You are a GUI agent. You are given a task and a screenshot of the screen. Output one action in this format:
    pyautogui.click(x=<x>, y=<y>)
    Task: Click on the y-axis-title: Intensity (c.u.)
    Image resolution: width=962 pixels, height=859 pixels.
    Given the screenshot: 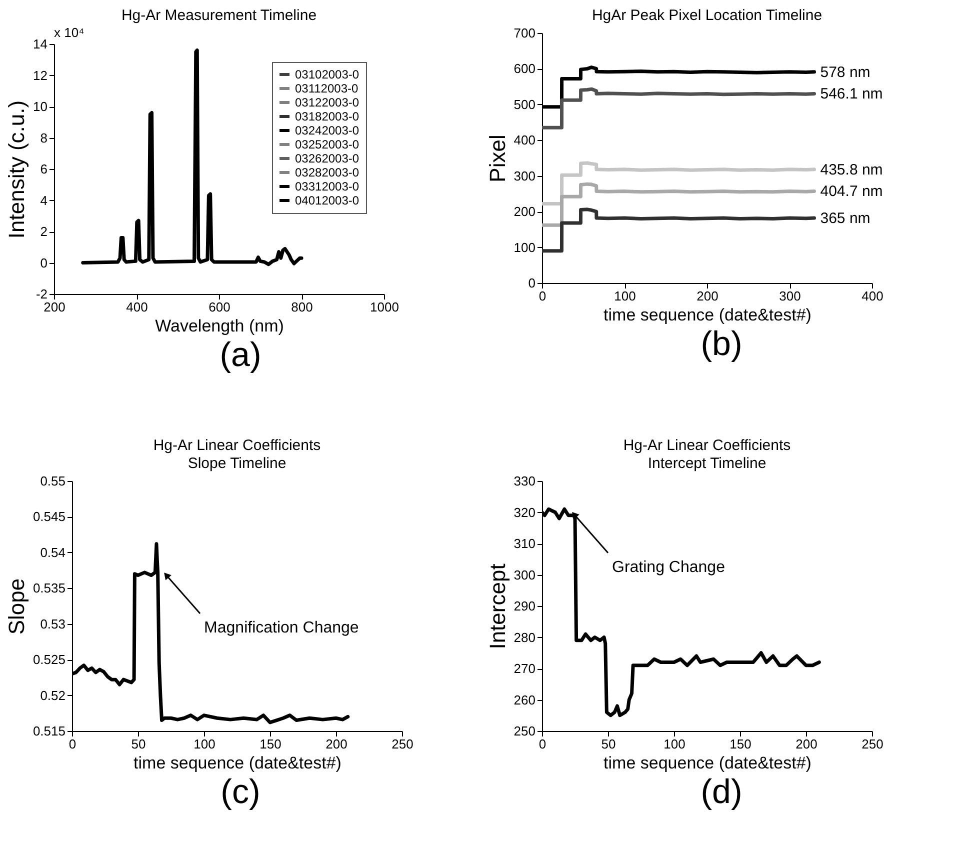 What is the action you would take?
    pyautogui.click(x=17, y=169)
    